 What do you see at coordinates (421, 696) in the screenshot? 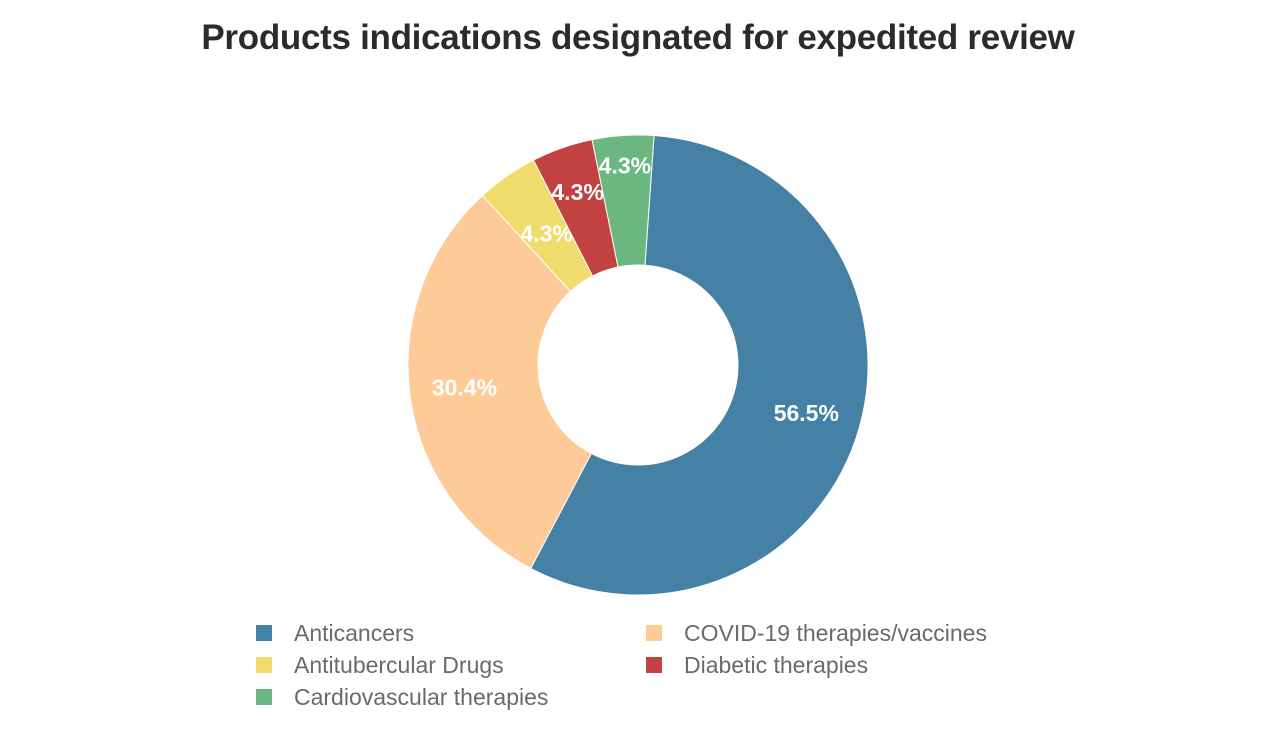
I see `legend-label: Cardiovascular therapies` at bounding box center [421, 696].